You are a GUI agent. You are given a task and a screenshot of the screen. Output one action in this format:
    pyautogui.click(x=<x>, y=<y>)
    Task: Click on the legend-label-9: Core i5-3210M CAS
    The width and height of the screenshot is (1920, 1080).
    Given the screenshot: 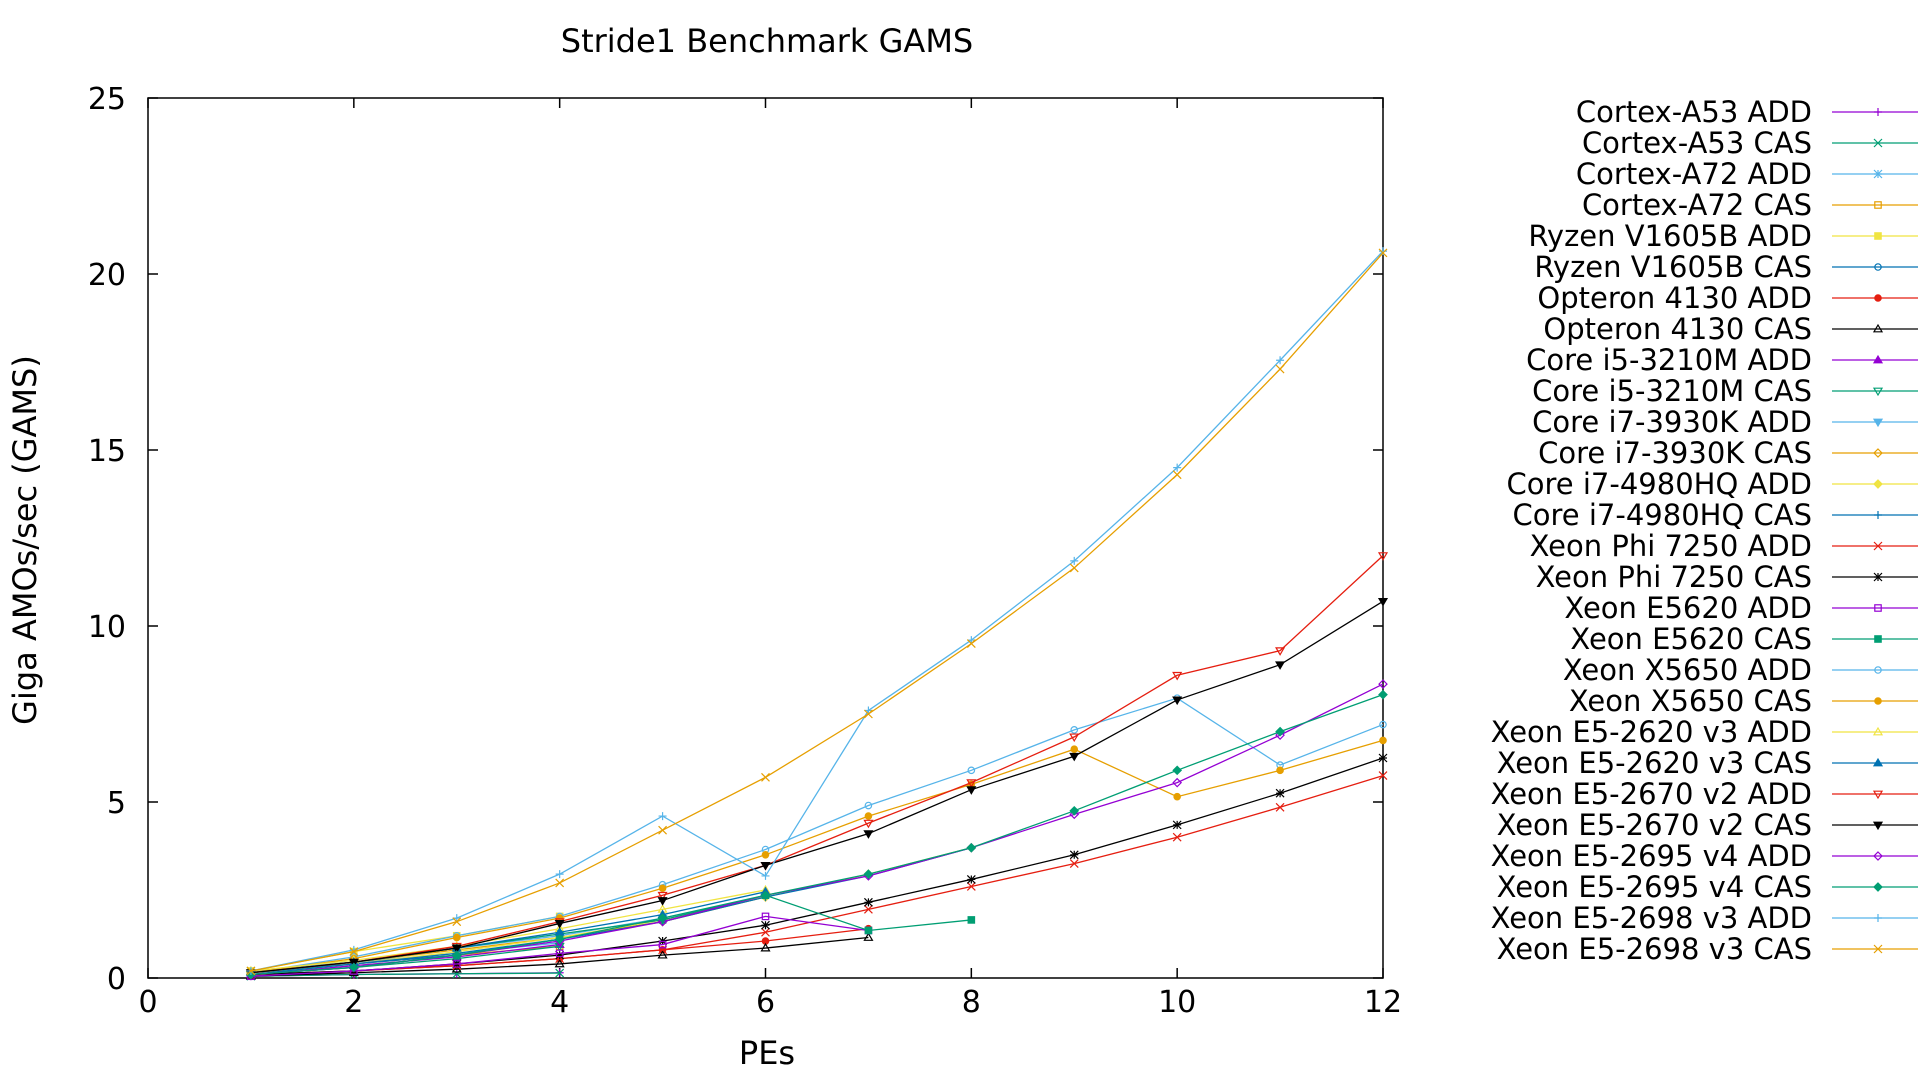 What is the action you would take?
    pyautogui.click(x=1672, y=391)
    